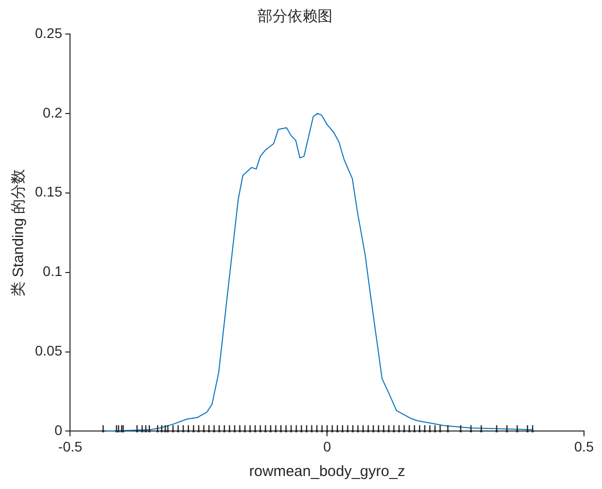  Describe the element at coordinates (327, 471) in the screenshot. I see `x-axis-title: rowmean_body_gyro_z` at that location.